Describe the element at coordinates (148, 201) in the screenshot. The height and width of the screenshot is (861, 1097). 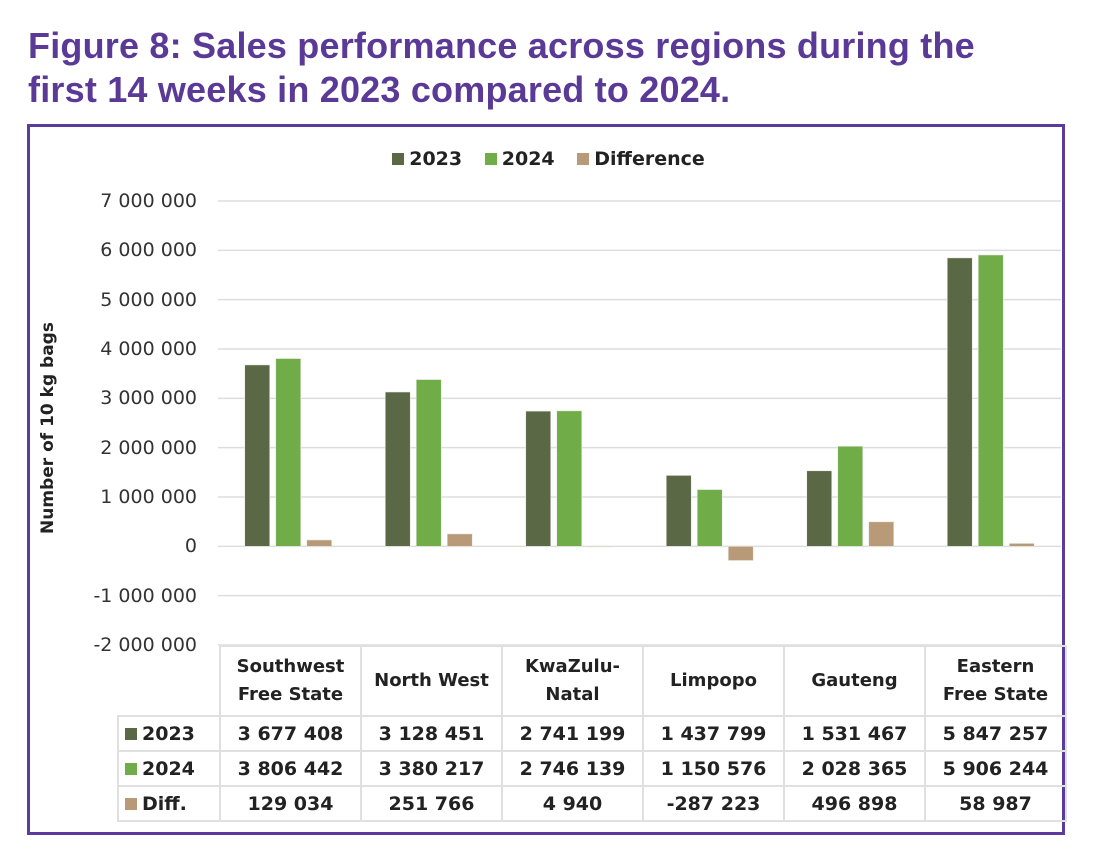
I see `y-tick-label: 7 000 000` at that location.